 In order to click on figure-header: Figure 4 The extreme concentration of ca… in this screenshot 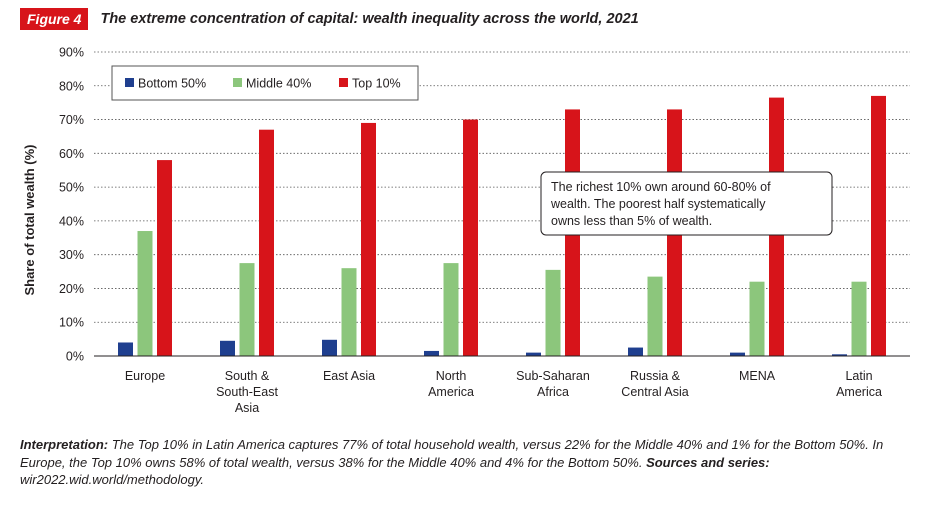, I will do `click(329, 19)`.